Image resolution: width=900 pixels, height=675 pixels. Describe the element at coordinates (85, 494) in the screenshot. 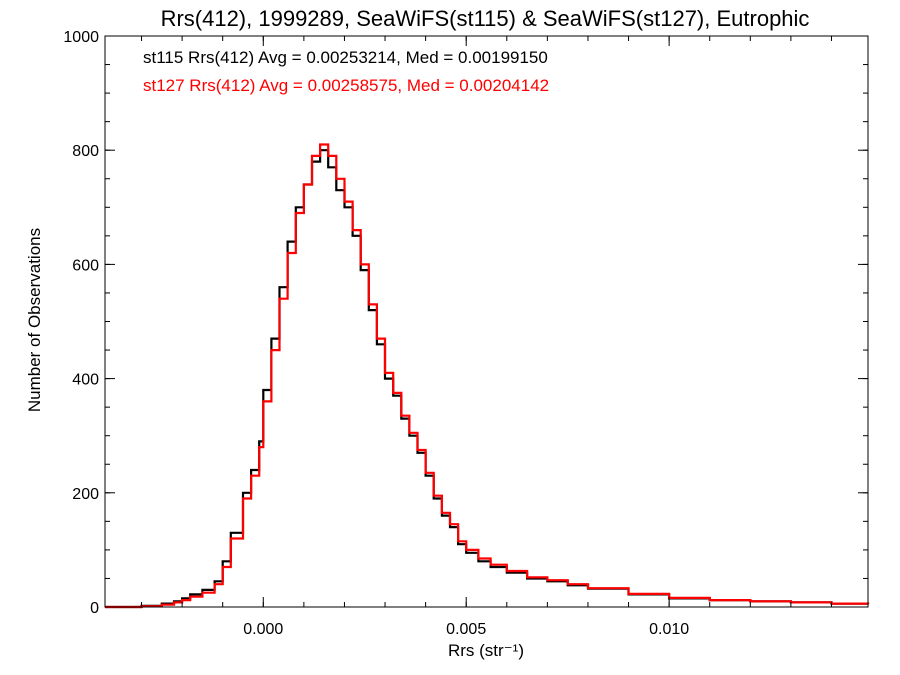

I see `y-tick-label: 200` at that location.